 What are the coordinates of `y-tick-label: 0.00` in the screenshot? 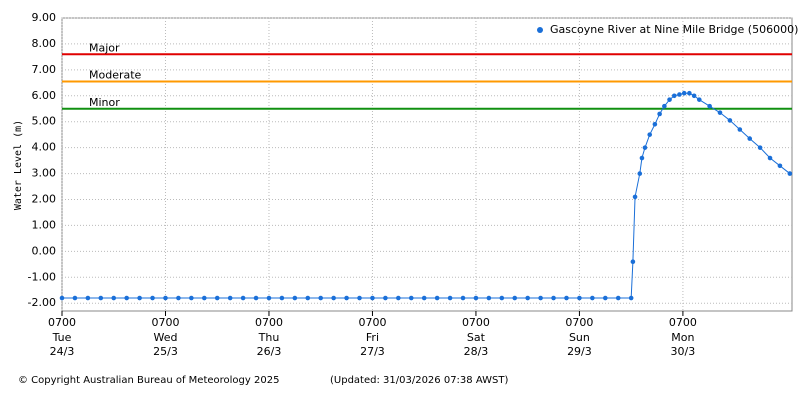 It's located at (44, 250).